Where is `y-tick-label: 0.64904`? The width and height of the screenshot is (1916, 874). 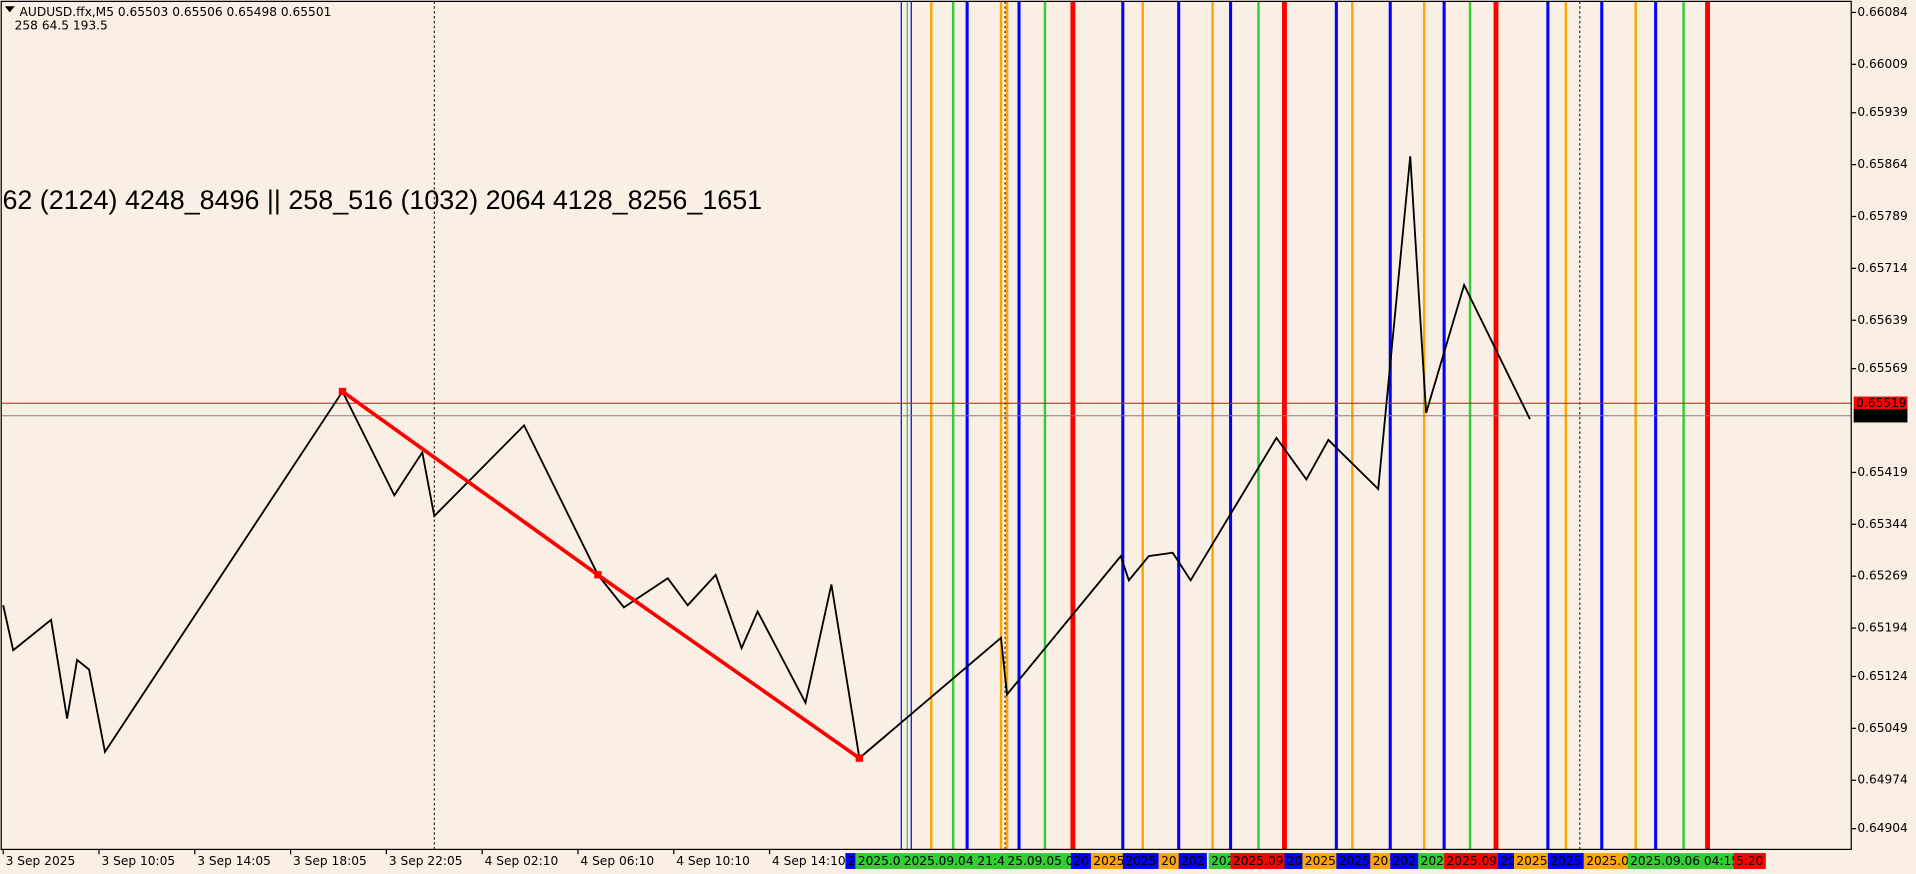 y-tick-label: 0.64904 is located at coordinates (1882, 828).